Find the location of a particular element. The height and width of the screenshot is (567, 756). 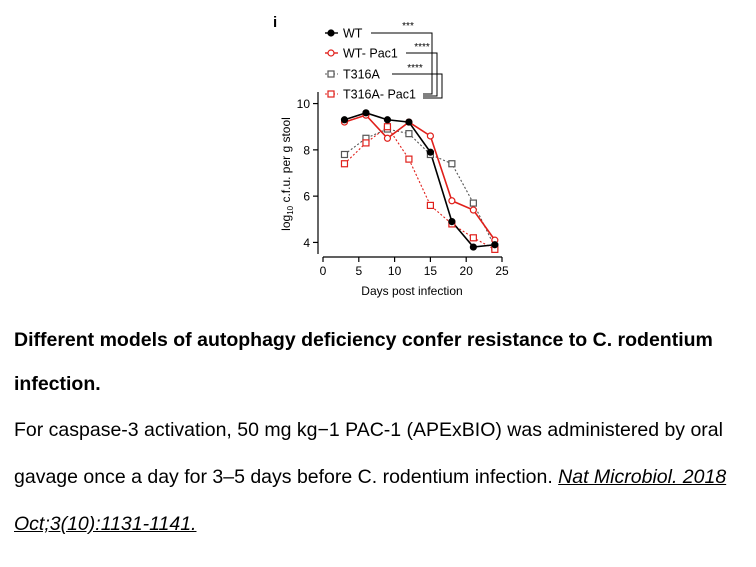

x-axis-label: Days post infection is located at coordinates (411, 291).